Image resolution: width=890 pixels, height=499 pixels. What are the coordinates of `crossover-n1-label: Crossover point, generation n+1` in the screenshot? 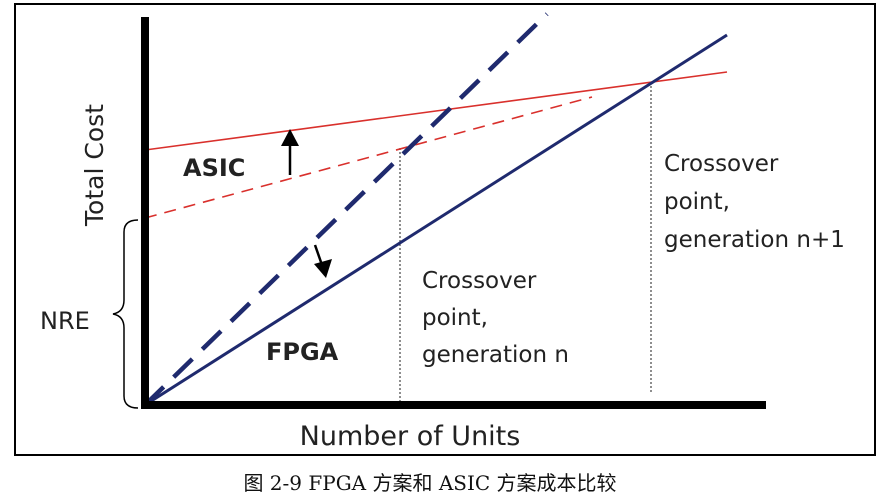 It's located at (754, 202).